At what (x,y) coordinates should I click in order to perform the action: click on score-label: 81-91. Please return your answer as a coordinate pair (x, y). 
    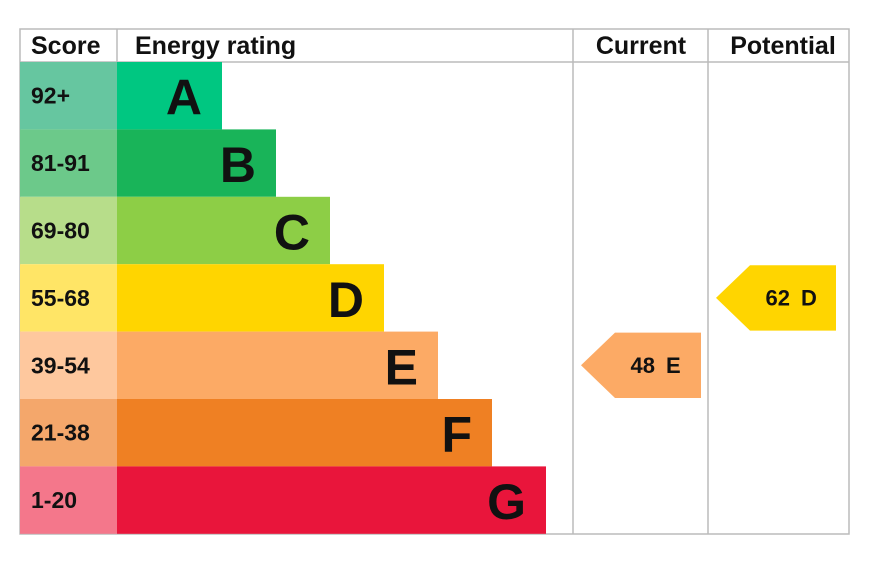
    Looking at the image, I should click on (60, 163).